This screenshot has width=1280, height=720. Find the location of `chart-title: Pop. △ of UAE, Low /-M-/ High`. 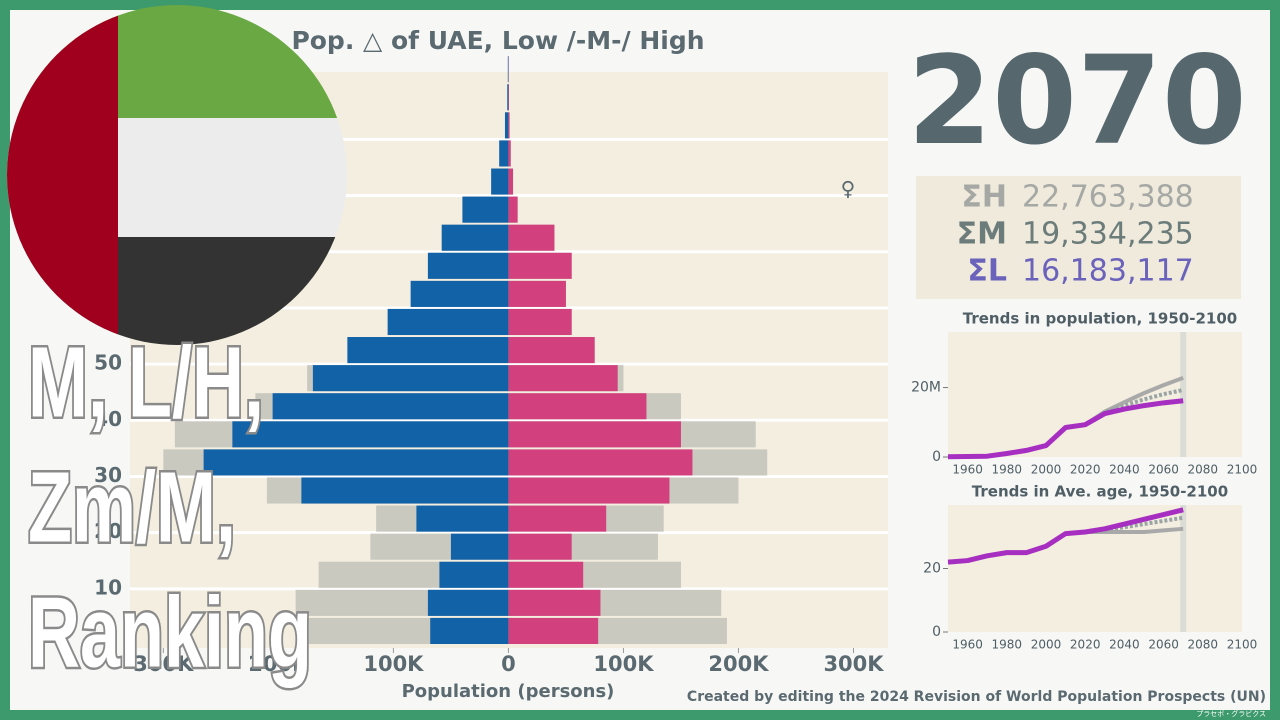

chart-title: Pop. △ of UAE, Low /-M-/ High is located at coordinates (497, 40).